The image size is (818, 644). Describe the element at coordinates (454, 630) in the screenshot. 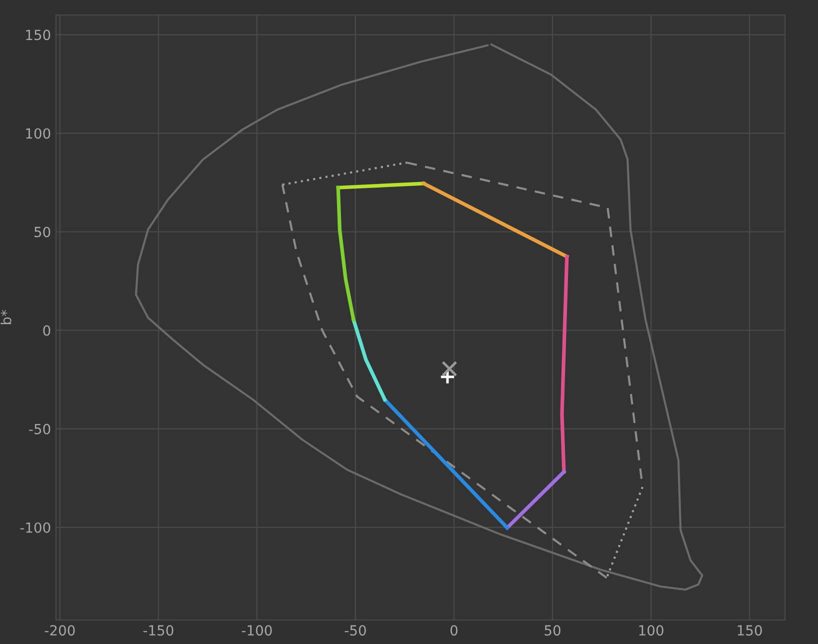

I see `x-tick-label: 0` at that location.